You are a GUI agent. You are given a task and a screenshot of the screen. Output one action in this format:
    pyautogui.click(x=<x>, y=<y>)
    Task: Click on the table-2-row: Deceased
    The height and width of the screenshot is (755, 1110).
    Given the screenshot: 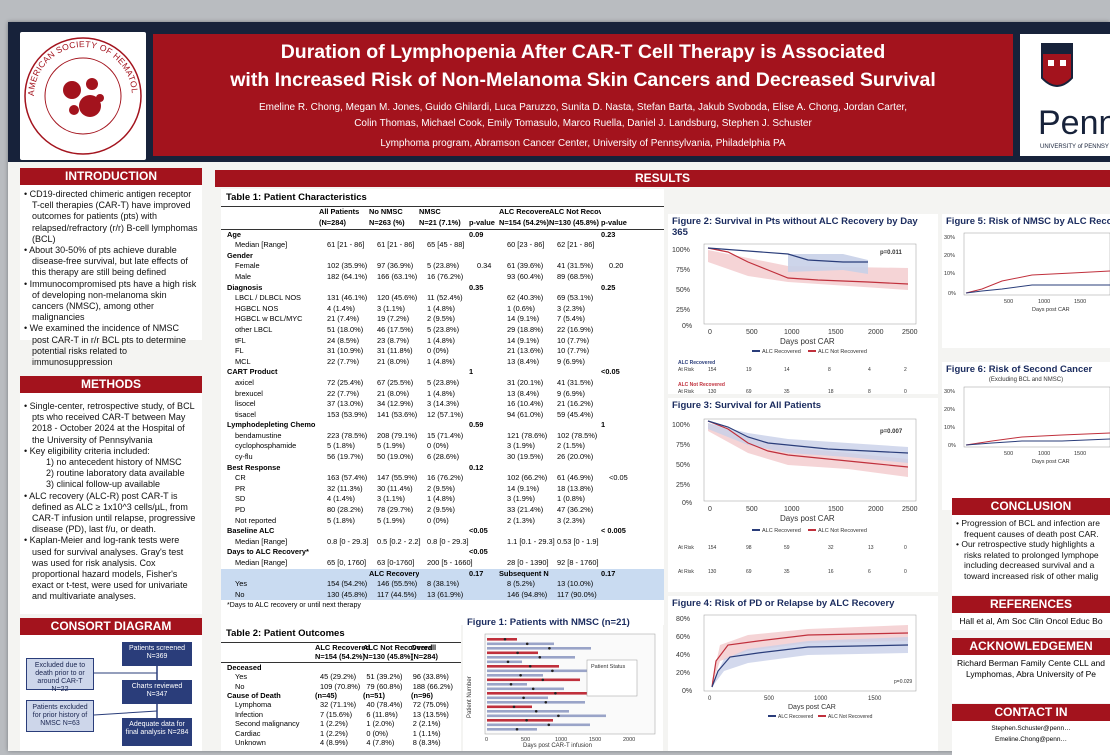 What is the action you would take?
    pyautogui.click(x=244, y=667)
    